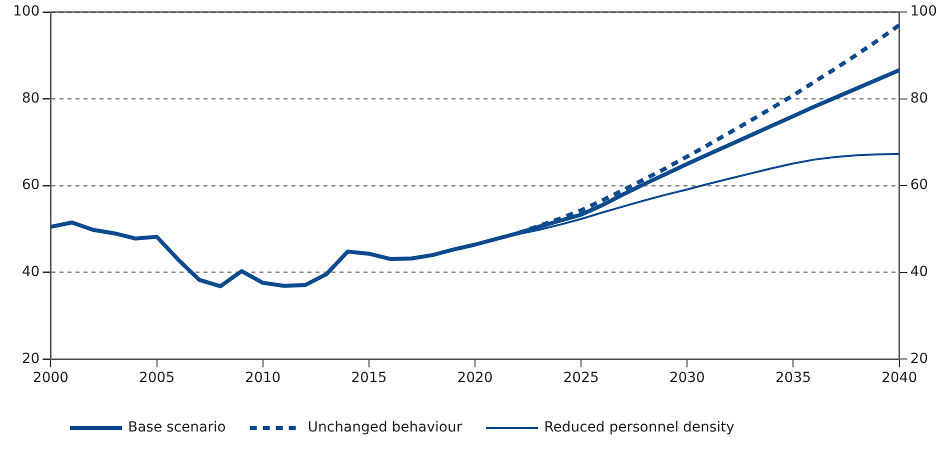 The width and height of the screenshot is (950, 450). I want to click on y2-tick-label: 60, so click(919, 185).